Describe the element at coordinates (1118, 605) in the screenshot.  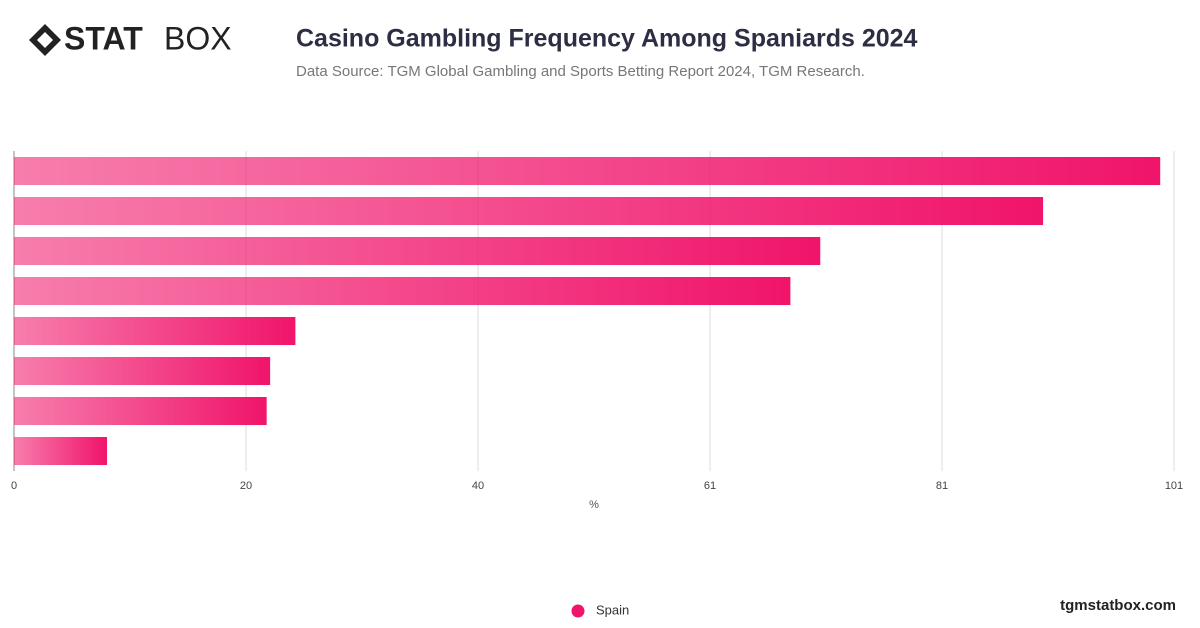
I see `footer: tgmstatbox.com` at that location.